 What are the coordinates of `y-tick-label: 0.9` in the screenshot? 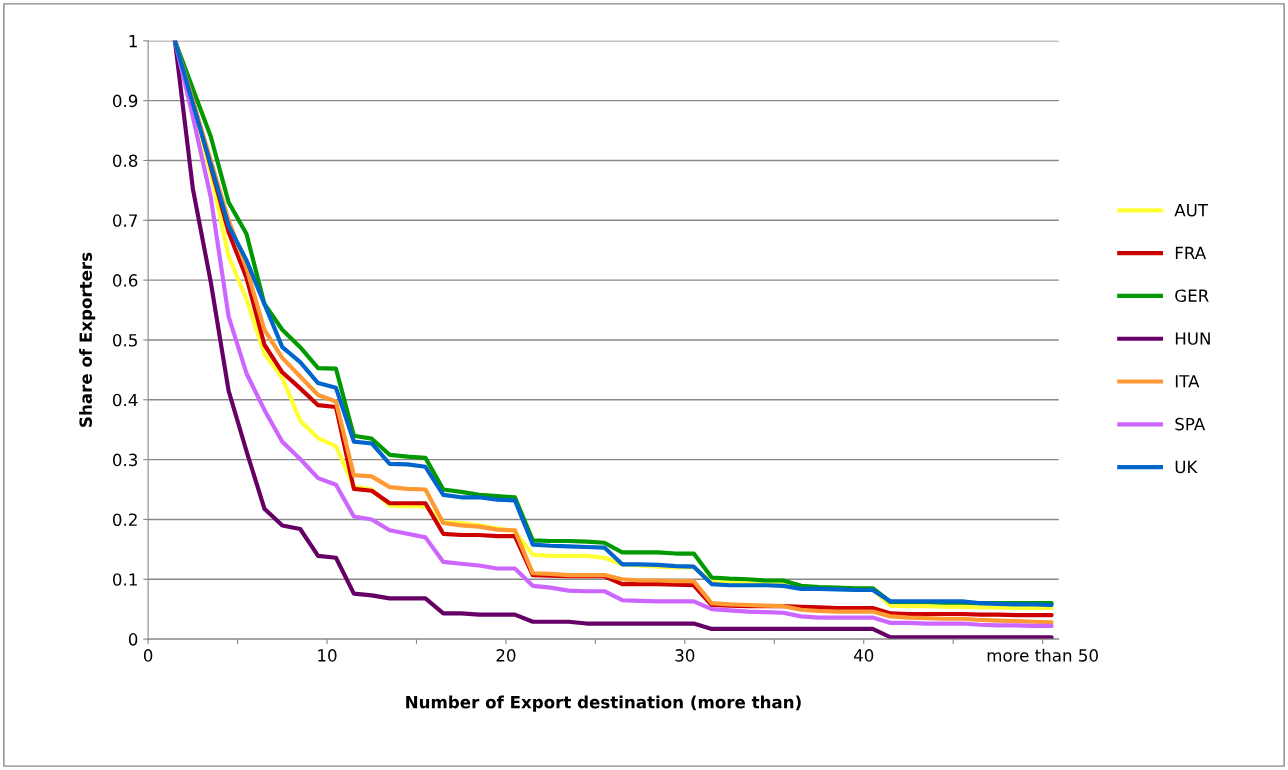 It's located at (125, 101).